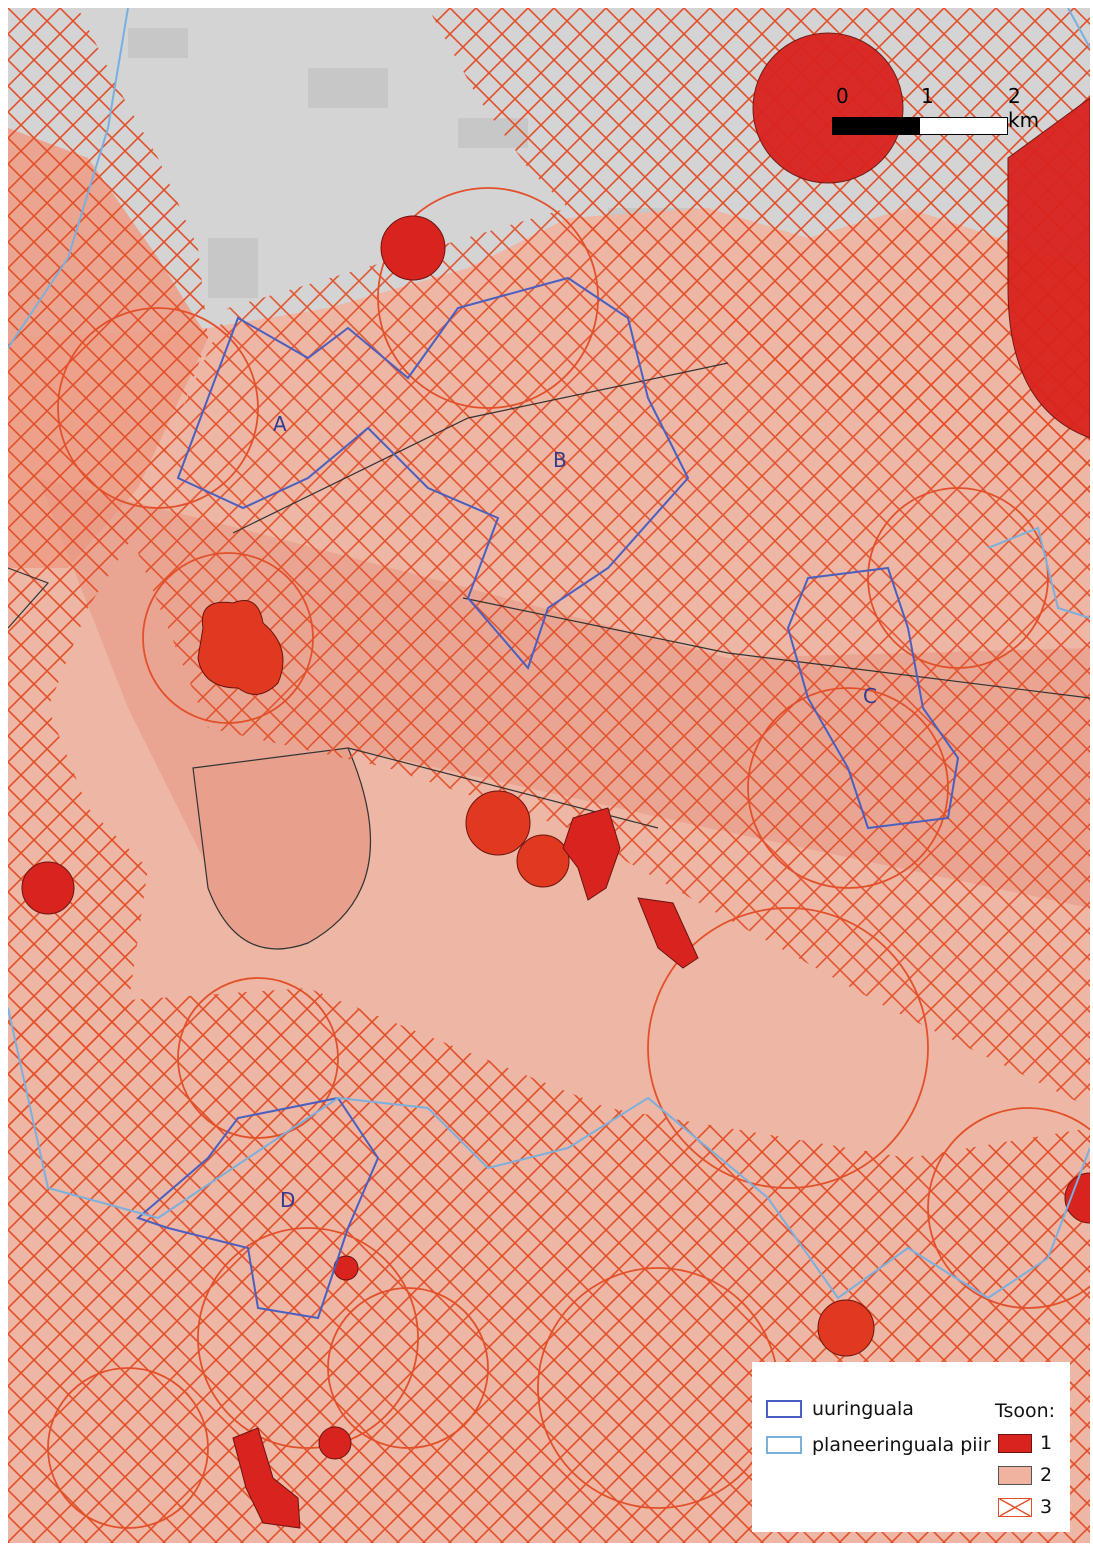 This screenshot has width=1093, height=1551. What do you see at coordinates (870, 696) in the screenshot?
I see `area-label-c: C` at bounding box center [870, 696].